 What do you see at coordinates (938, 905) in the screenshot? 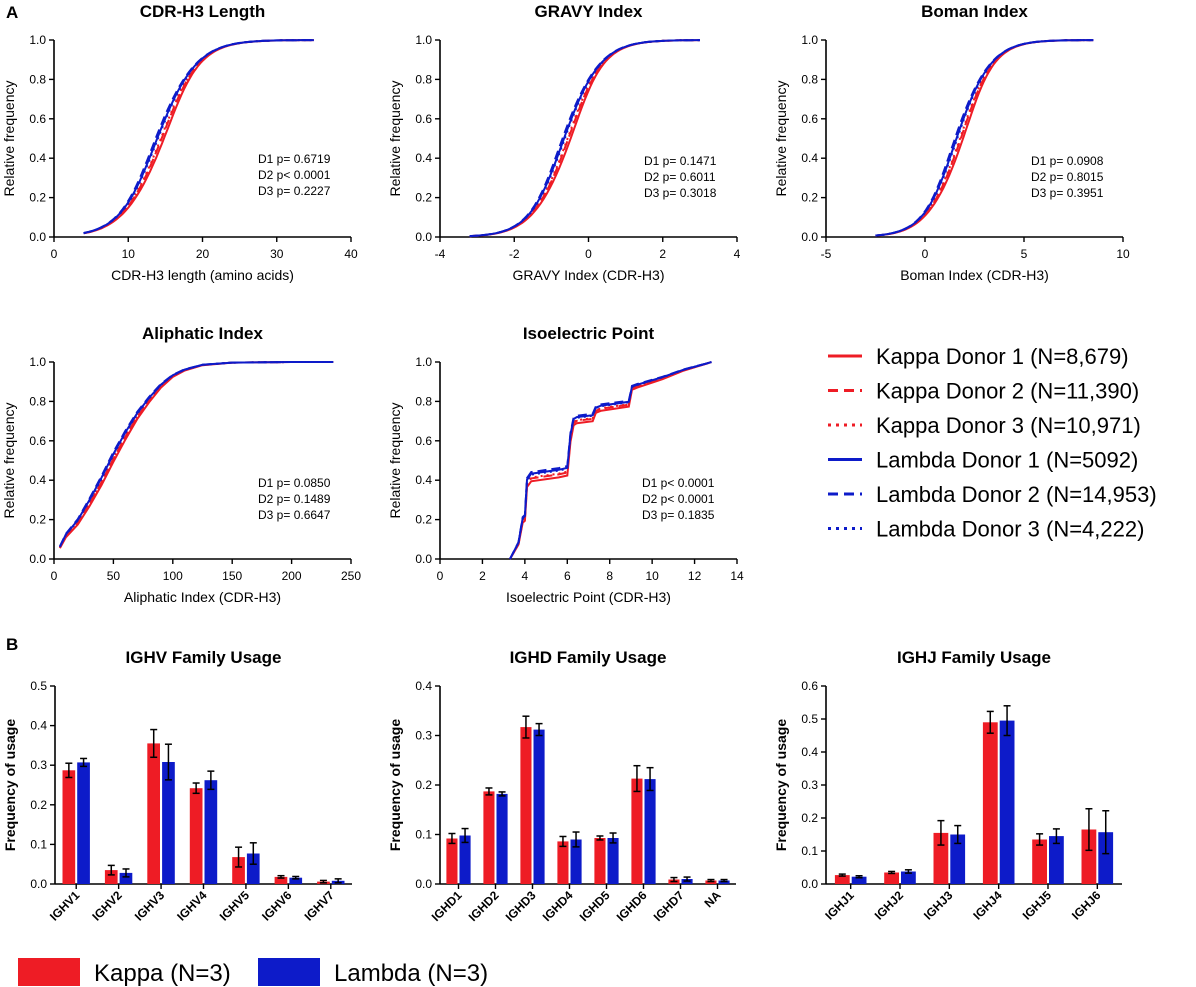
I see `x-category-label: IGHJ3` at bounding box center [938, 905].